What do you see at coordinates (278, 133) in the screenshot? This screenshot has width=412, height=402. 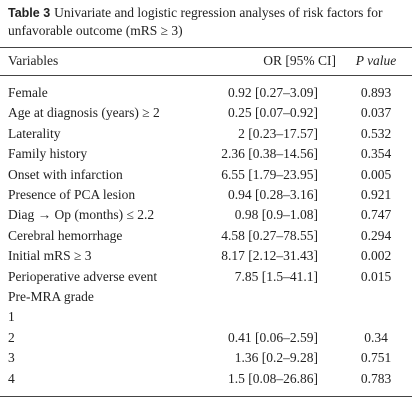 I see `value-cell: 2 [0.23–17.57]` at bounding box center [278, 133].